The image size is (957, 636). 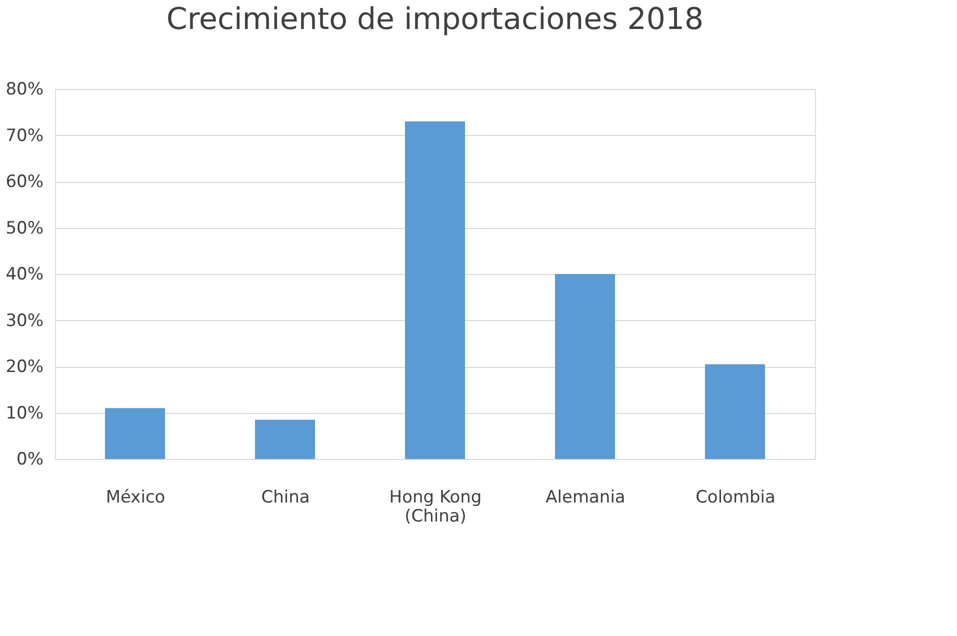 What do you see at coordinates (30, 460) in the screenshot?
I see `y-tick-label: 0%` at bounding box center [30, 460].